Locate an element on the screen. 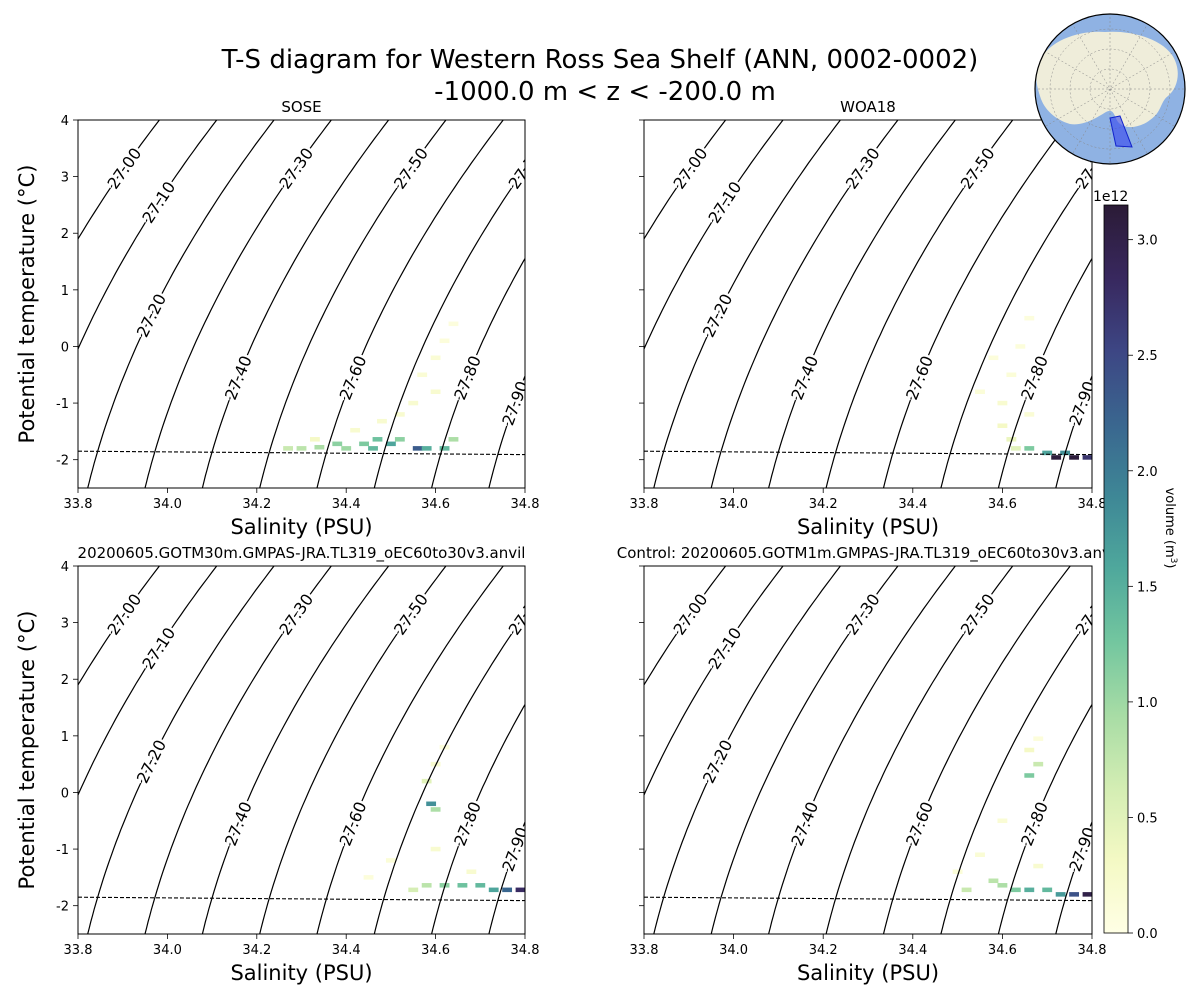 The image size is (1200, 1000). colorbar-tick-label: 0.0 is located at coordinates (1147, 934).